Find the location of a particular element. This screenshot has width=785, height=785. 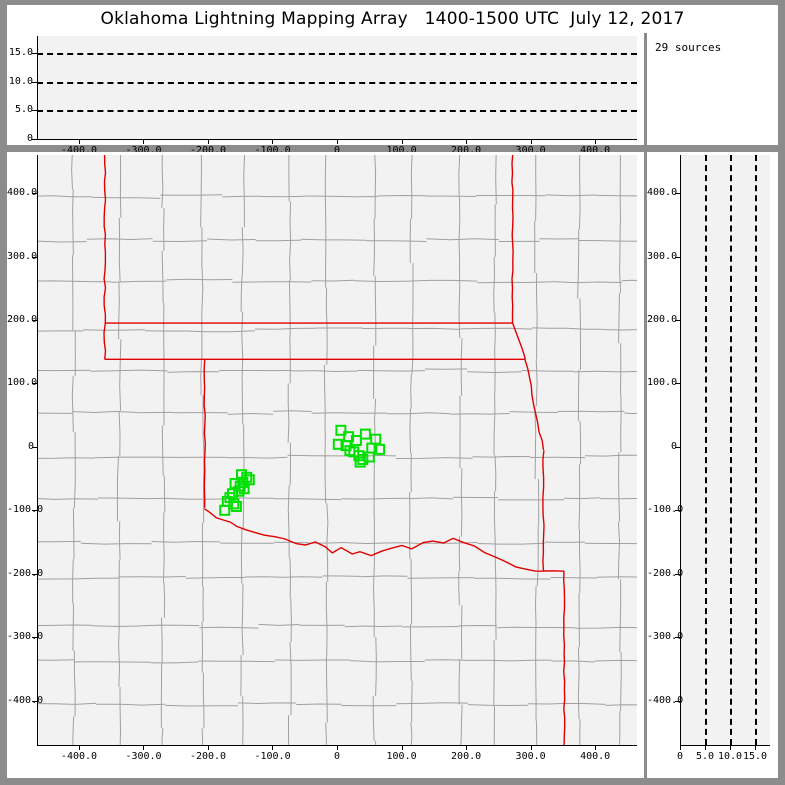

right-panel-y-tick-label: -200.0 is located at coordinates (665, 573).